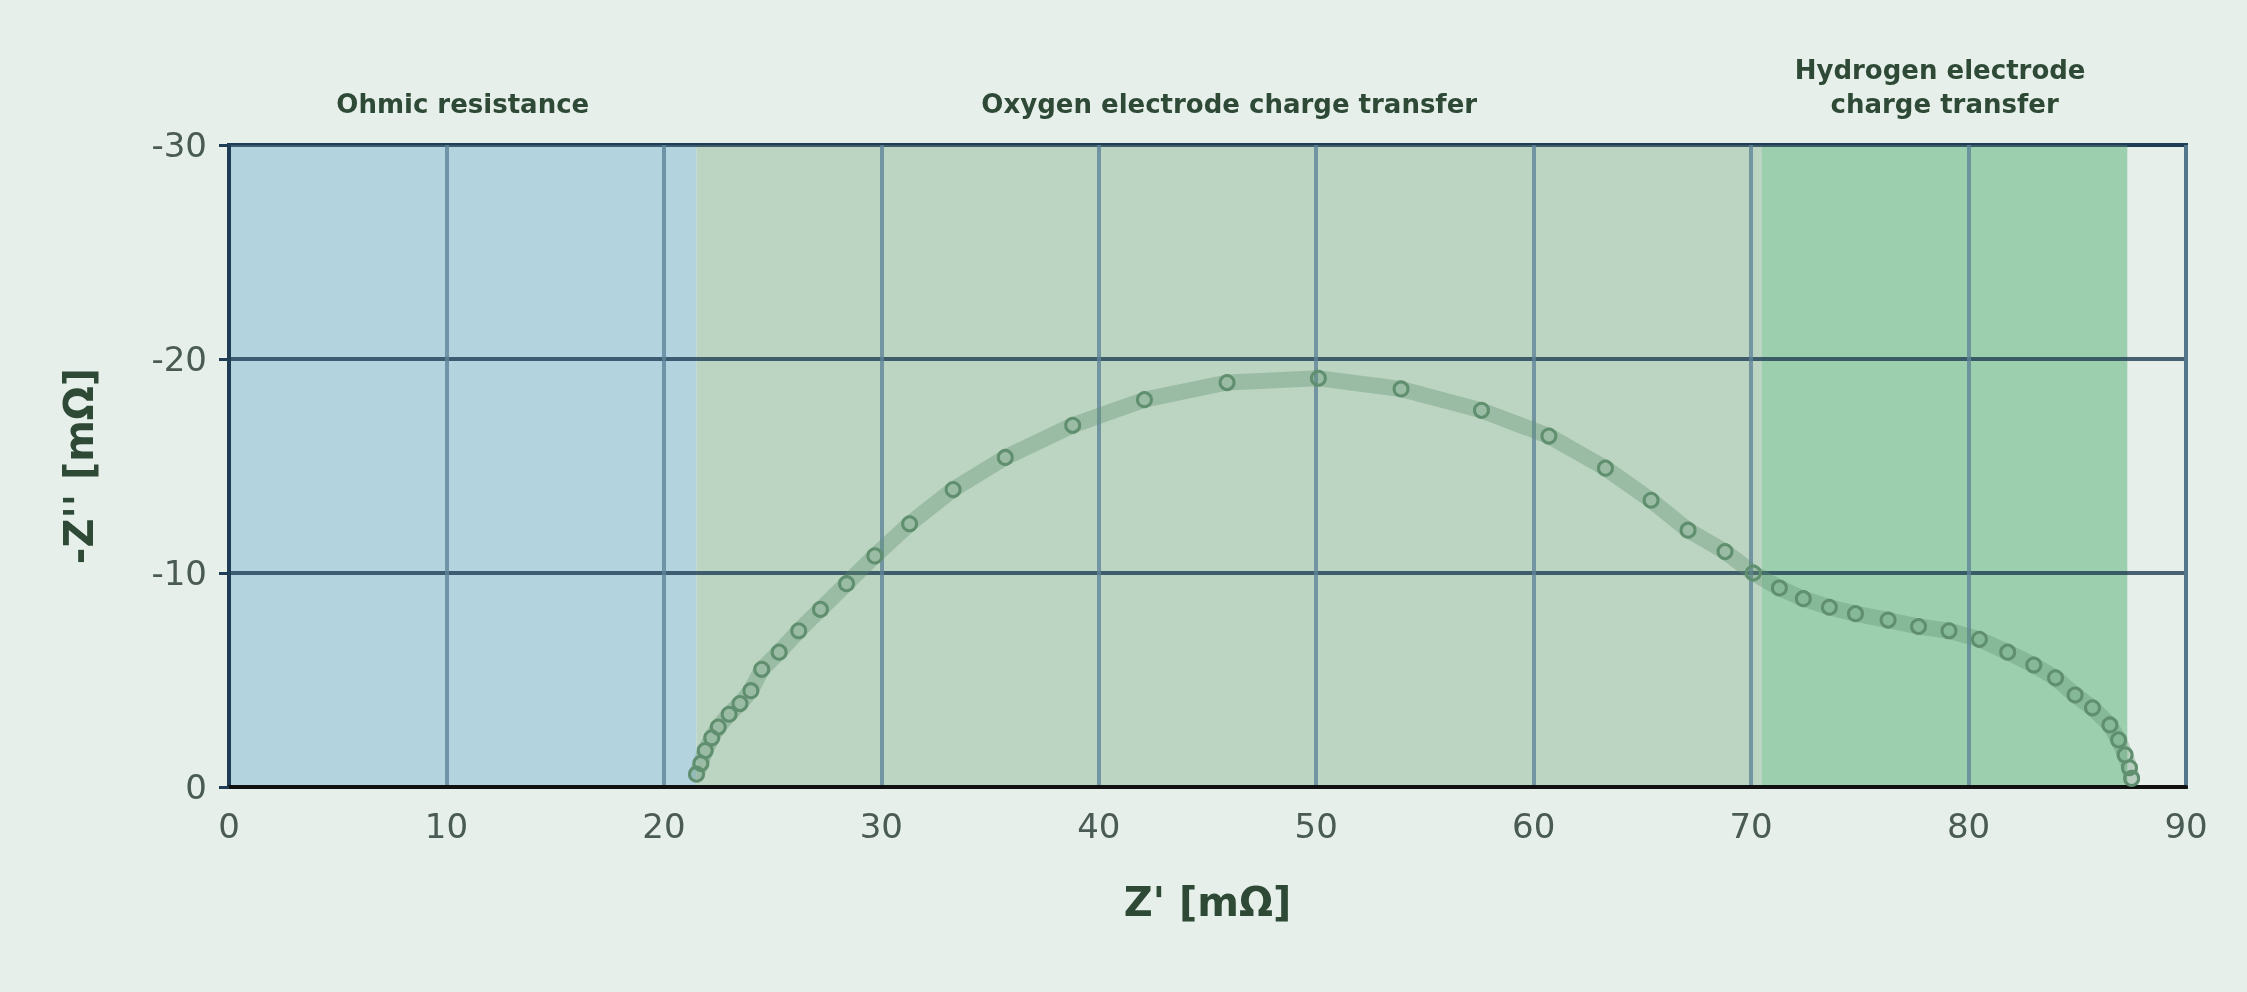  Describe the element at coordinates (1944, 87) in the screenshot. I see `band-label: Hydrogen electrode charge transfer` at that location.